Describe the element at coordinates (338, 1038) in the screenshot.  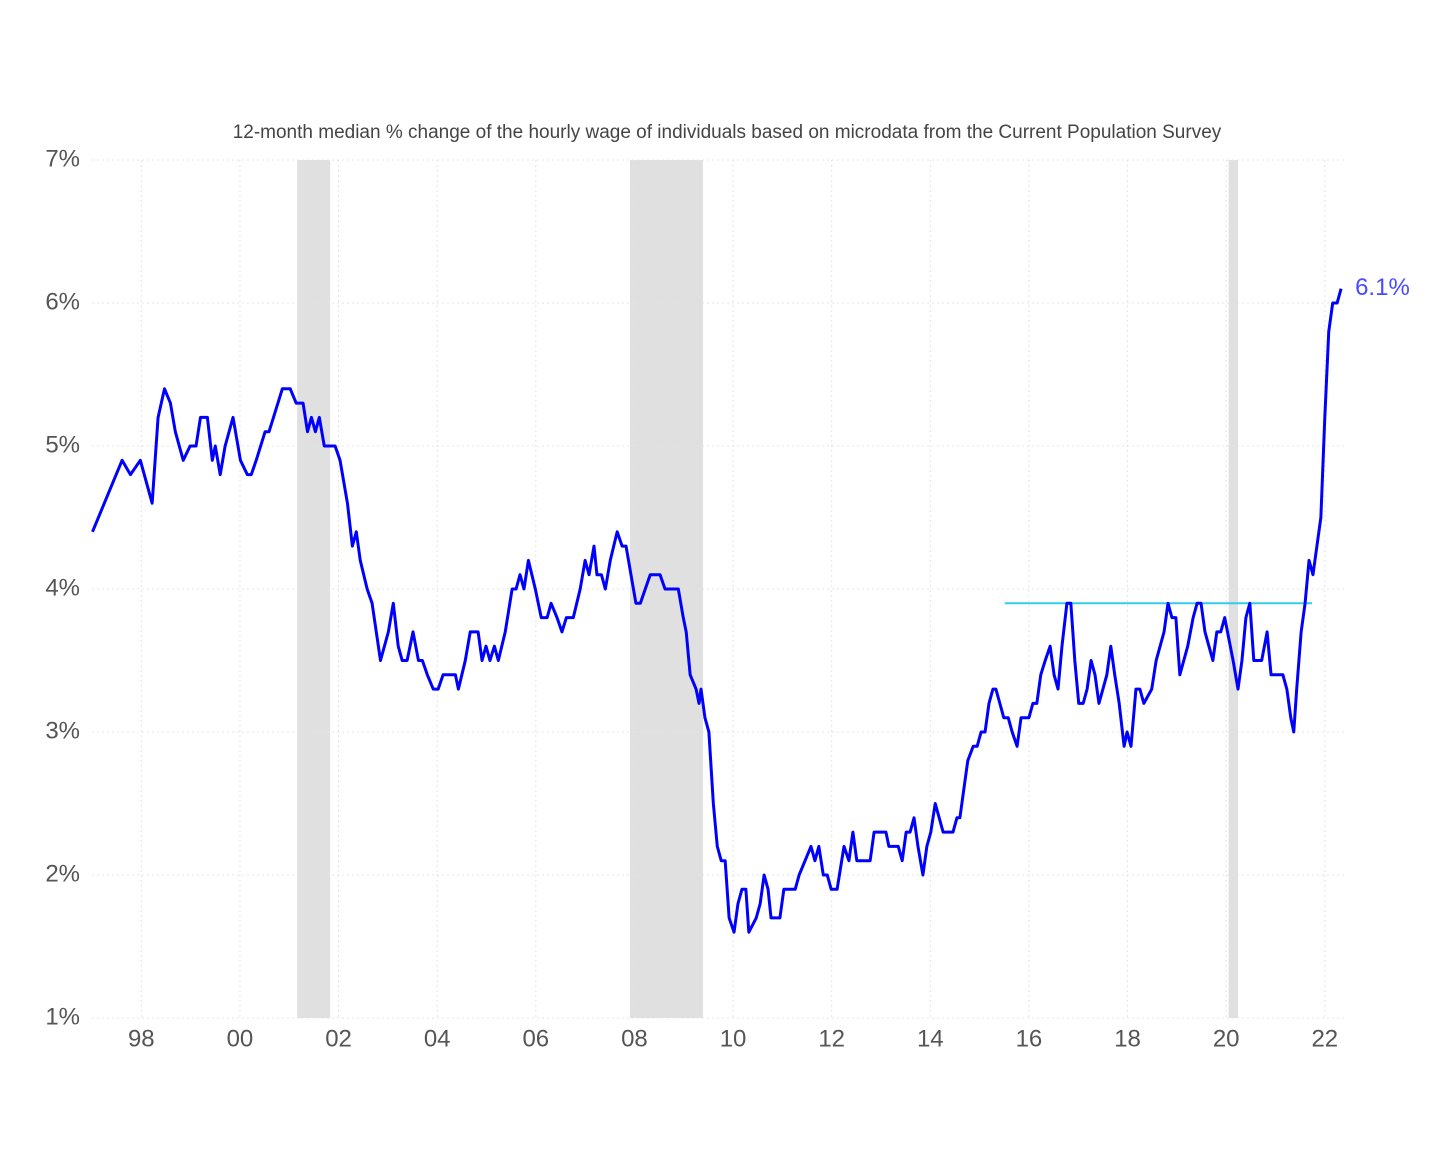
I see `x-tick-label: 02` at that location.